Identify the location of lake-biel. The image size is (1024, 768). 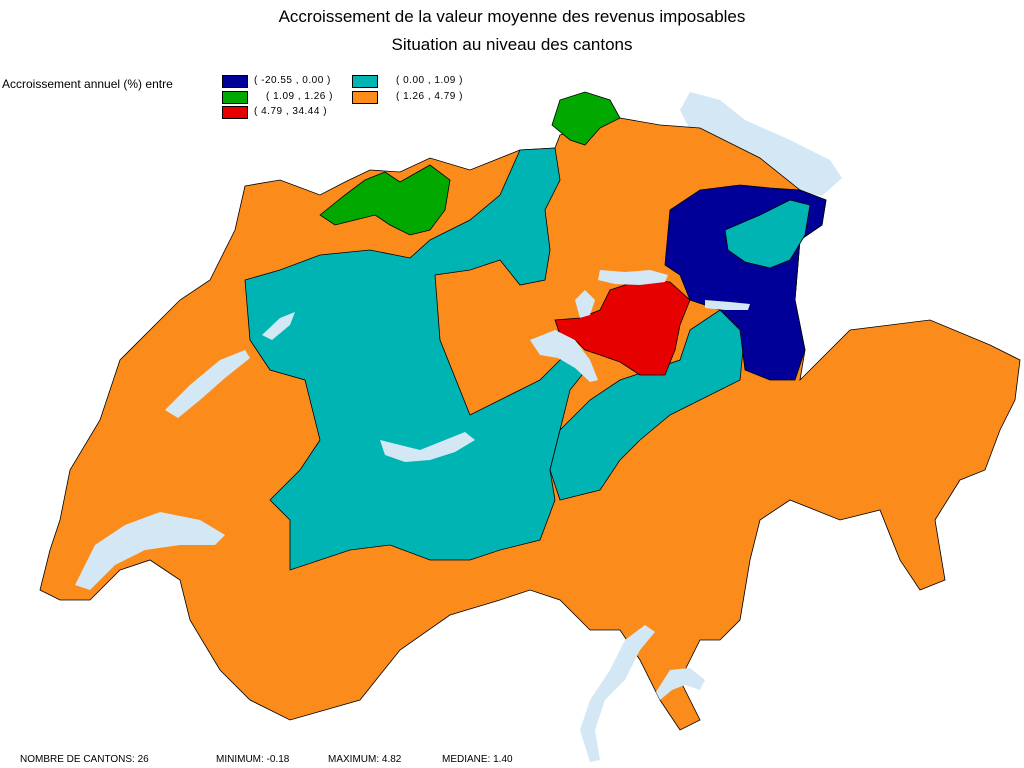
(278, 326).